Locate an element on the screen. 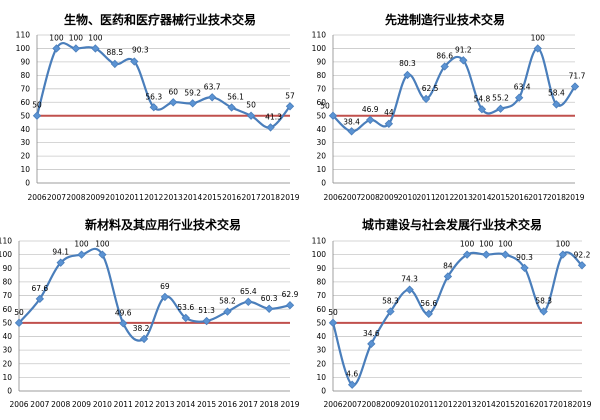  x-tick-label: 2011 is located at coordinates (134, 197).